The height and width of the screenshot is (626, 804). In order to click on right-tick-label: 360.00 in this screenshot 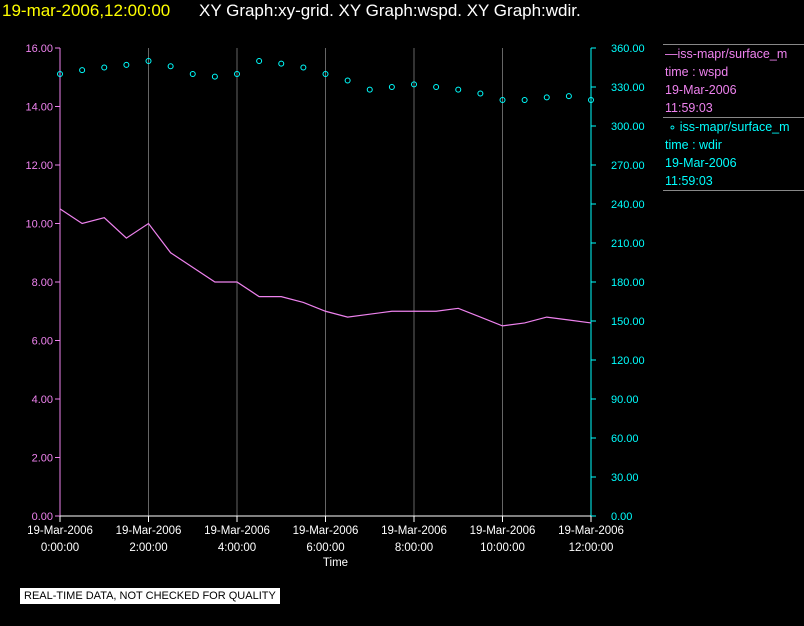, I will do `click(628, 49)`.